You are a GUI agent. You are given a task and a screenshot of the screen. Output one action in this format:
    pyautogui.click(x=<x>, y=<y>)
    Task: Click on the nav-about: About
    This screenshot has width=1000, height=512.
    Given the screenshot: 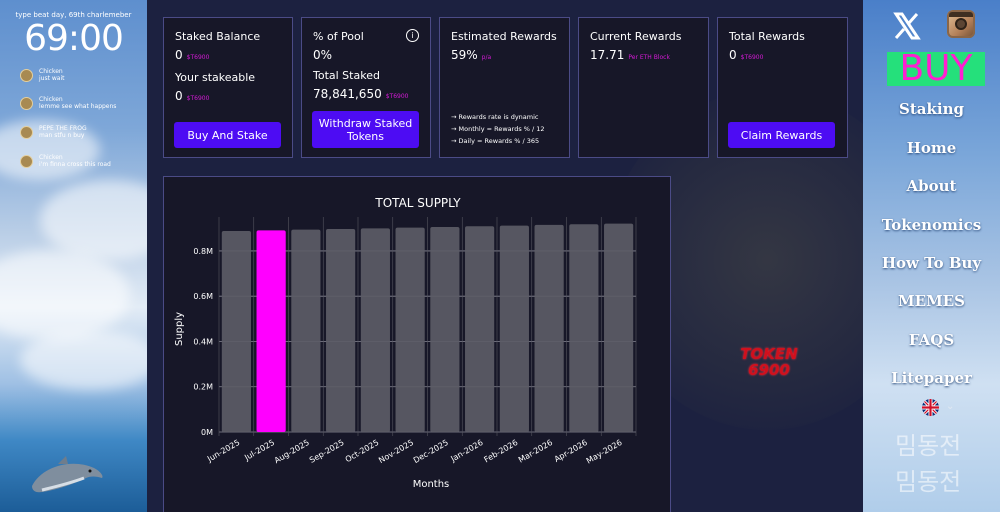 What is the action you would take?
    pyautogui.click(x=931, y=186)
    